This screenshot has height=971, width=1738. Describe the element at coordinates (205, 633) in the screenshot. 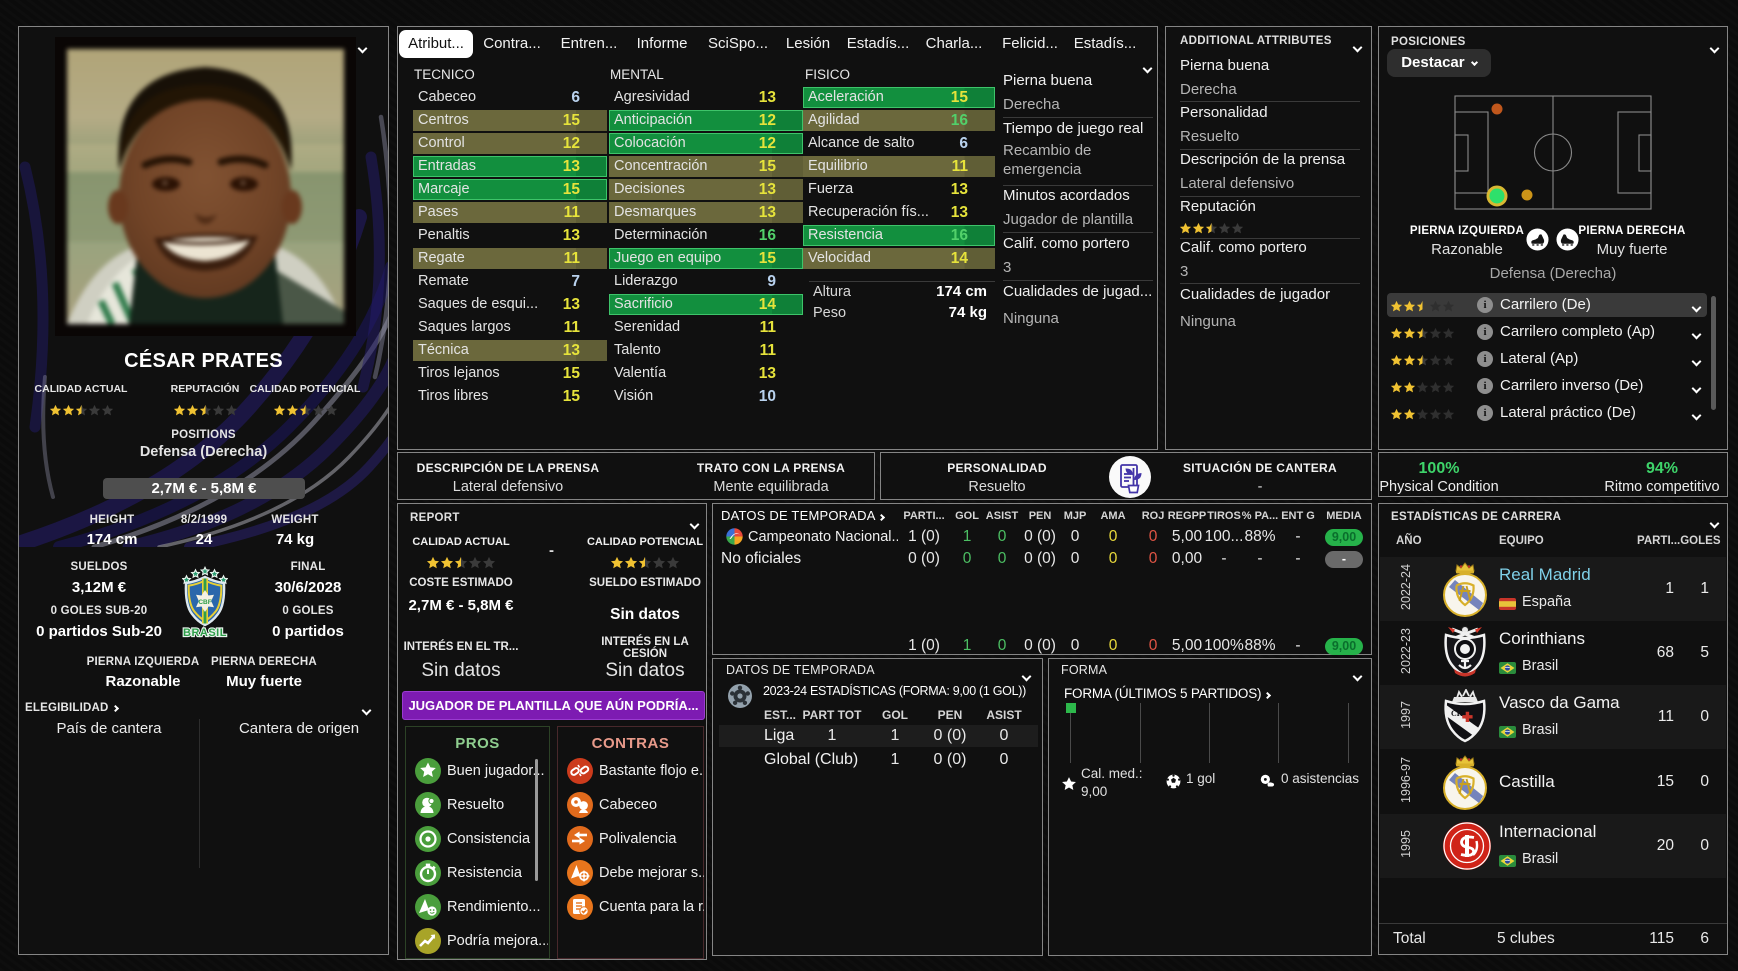

I see `svg-text: BRASIL` at that location.